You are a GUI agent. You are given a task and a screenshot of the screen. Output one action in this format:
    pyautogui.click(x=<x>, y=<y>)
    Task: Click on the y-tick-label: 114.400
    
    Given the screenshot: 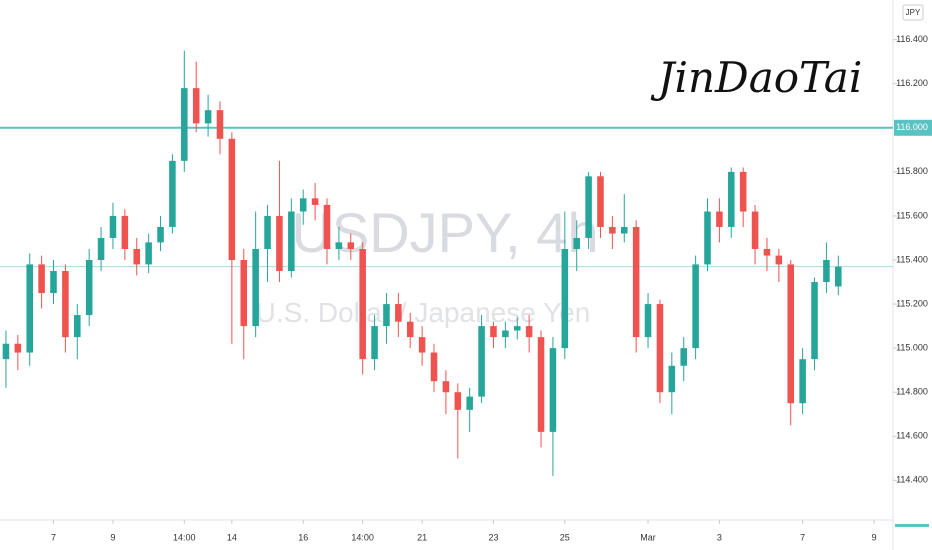 What is the action you would take?
    pyautogui.click(x=912, y=480)
    